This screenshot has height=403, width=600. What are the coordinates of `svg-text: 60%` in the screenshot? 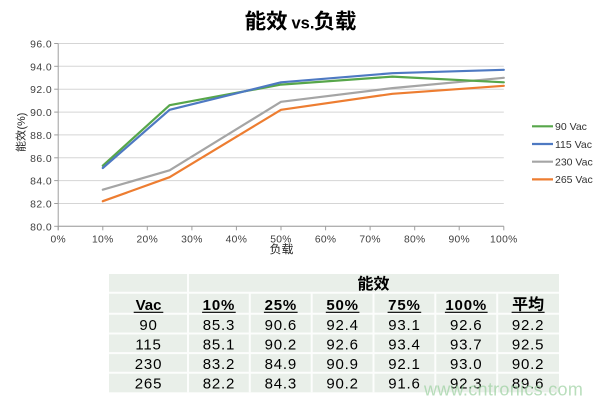 It's located at (326, 240).